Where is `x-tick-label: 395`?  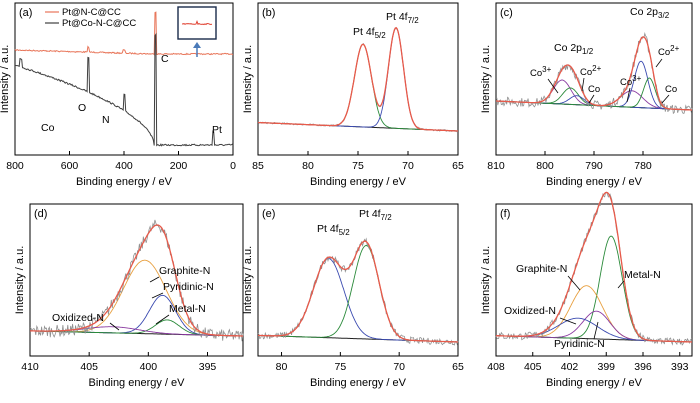 x-tick-label: 395 is located at coordinates (208, 367).